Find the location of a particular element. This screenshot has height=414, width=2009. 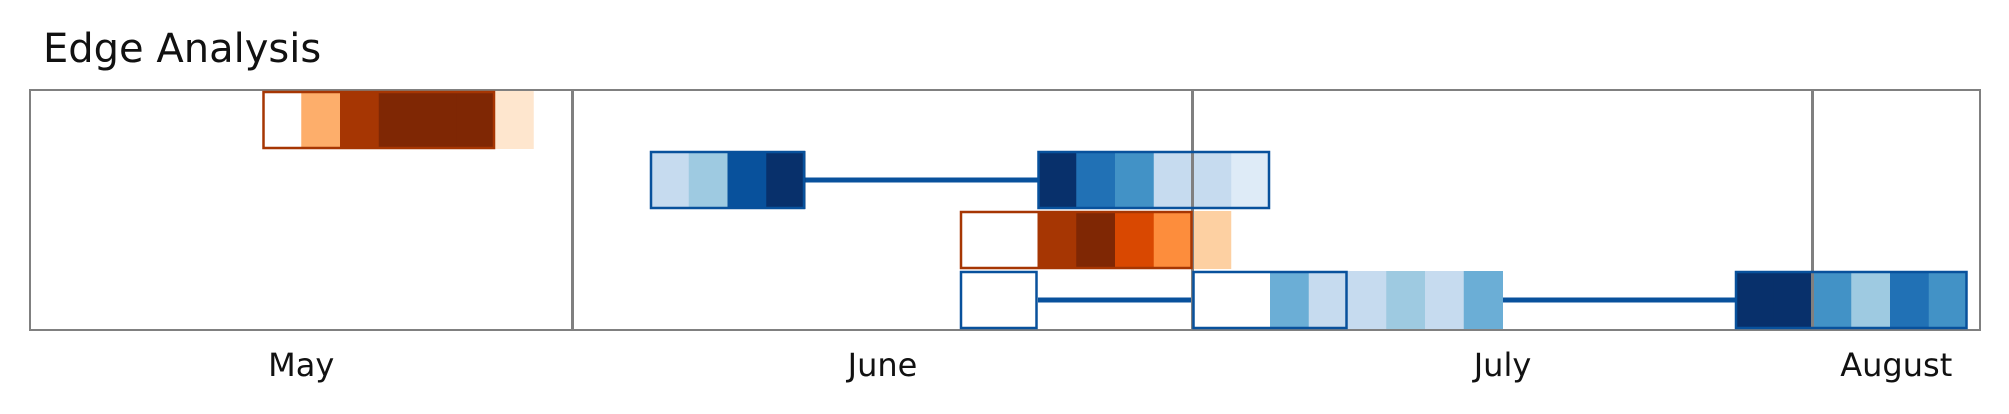

month-label: May is located at coordinates (301, 365).